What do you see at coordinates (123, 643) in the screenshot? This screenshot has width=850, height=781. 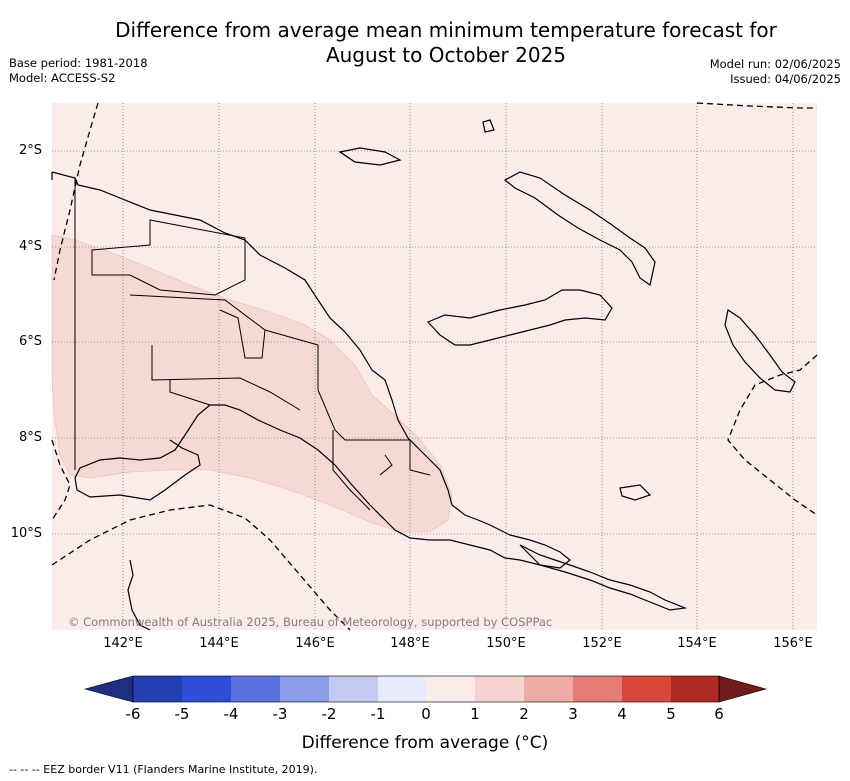 I see `lon-label-142e: 142°E` at bounding box center [123, 643].